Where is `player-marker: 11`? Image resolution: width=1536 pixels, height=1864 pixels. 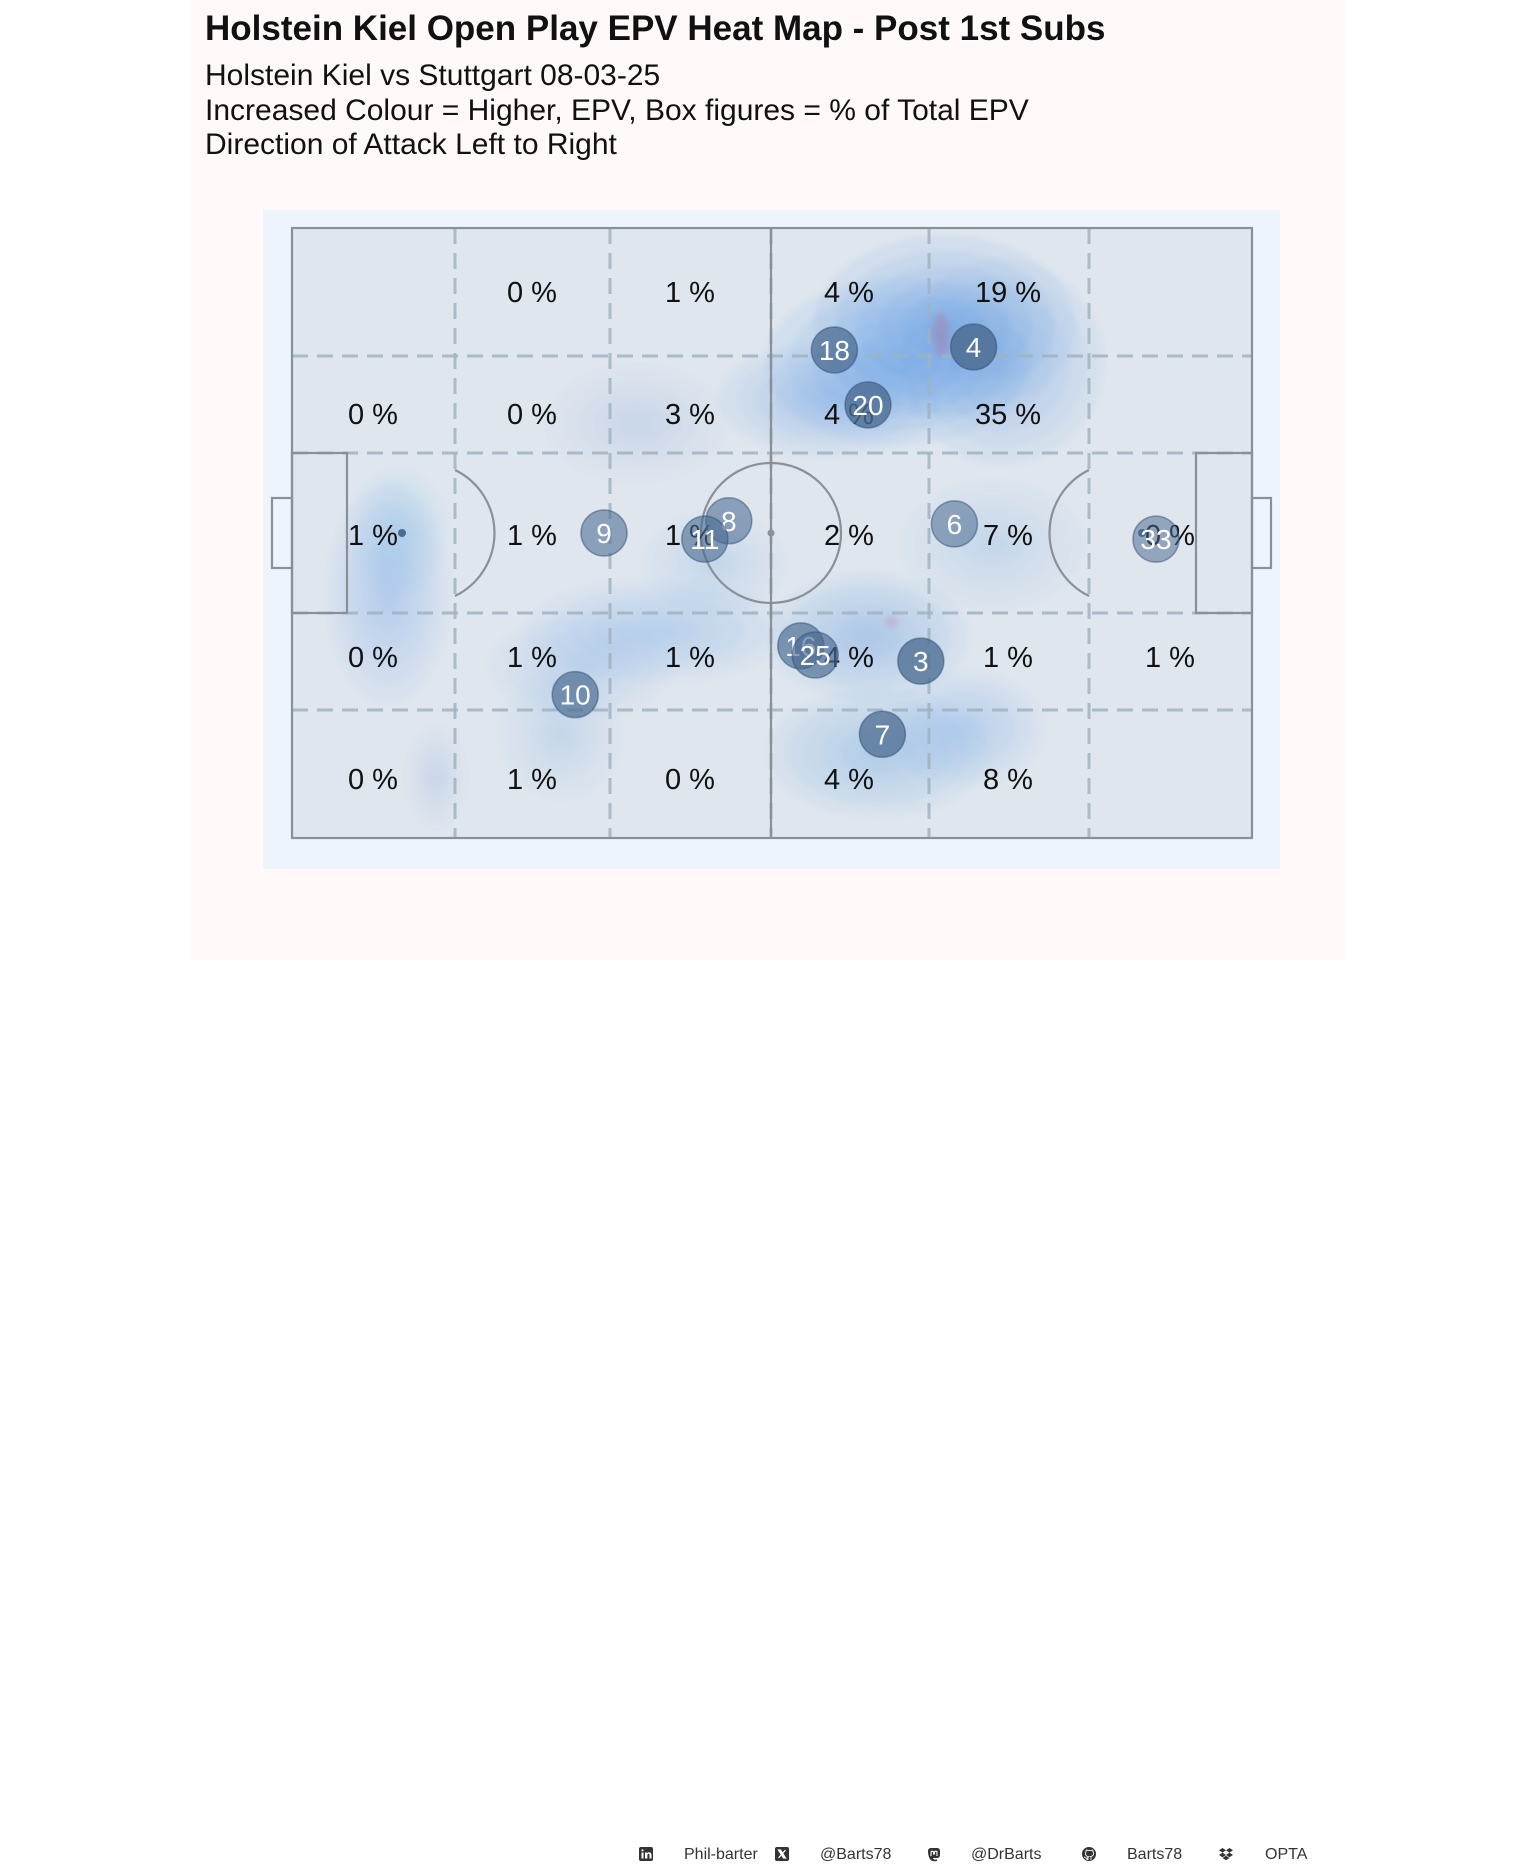 player-marker: 11 is located at coordinates (705, 539).